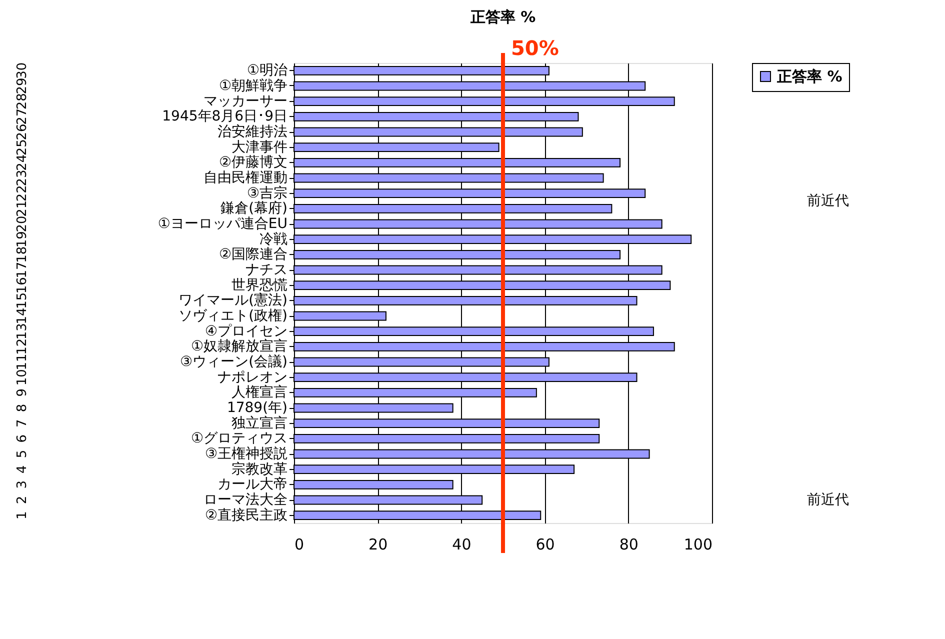 The height and width of the screenshot is (639, 945). Describe the element at coordinates (628, 545) in the screenshot. I see `x-tick-label: 80` at that location.